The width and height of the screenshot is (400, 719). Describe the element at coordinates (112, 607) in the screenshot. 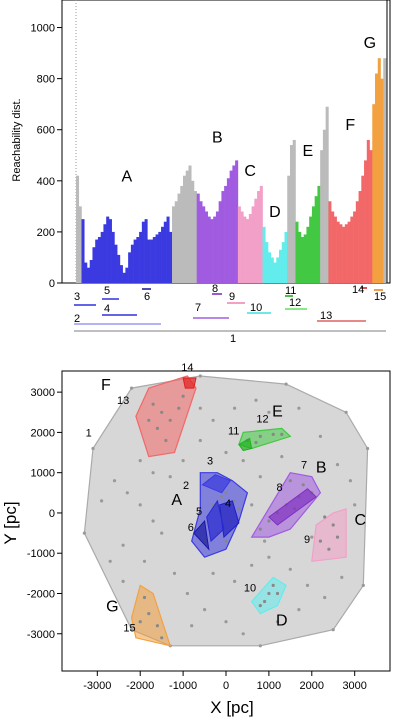

I see `map-cluster-label-G: G` at that location.